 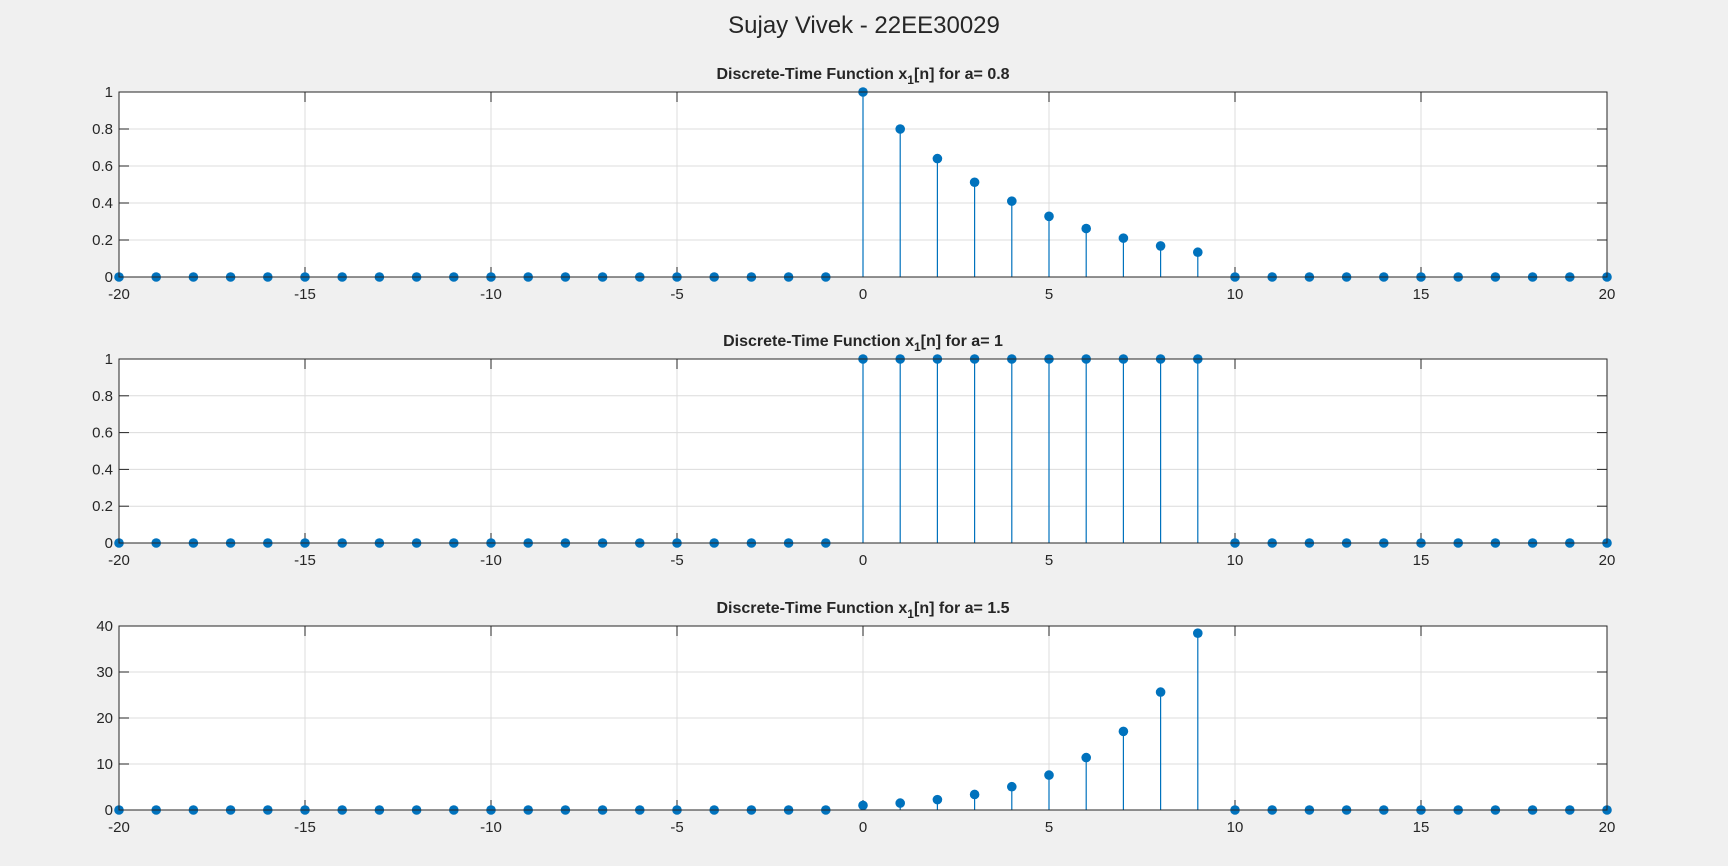 What do you see at coordinates (862, 610) in the screenshot?
I see `subplot-title: Discrete-Time Function x1[n] for a= 1.5` at bounding box center [862, 610].